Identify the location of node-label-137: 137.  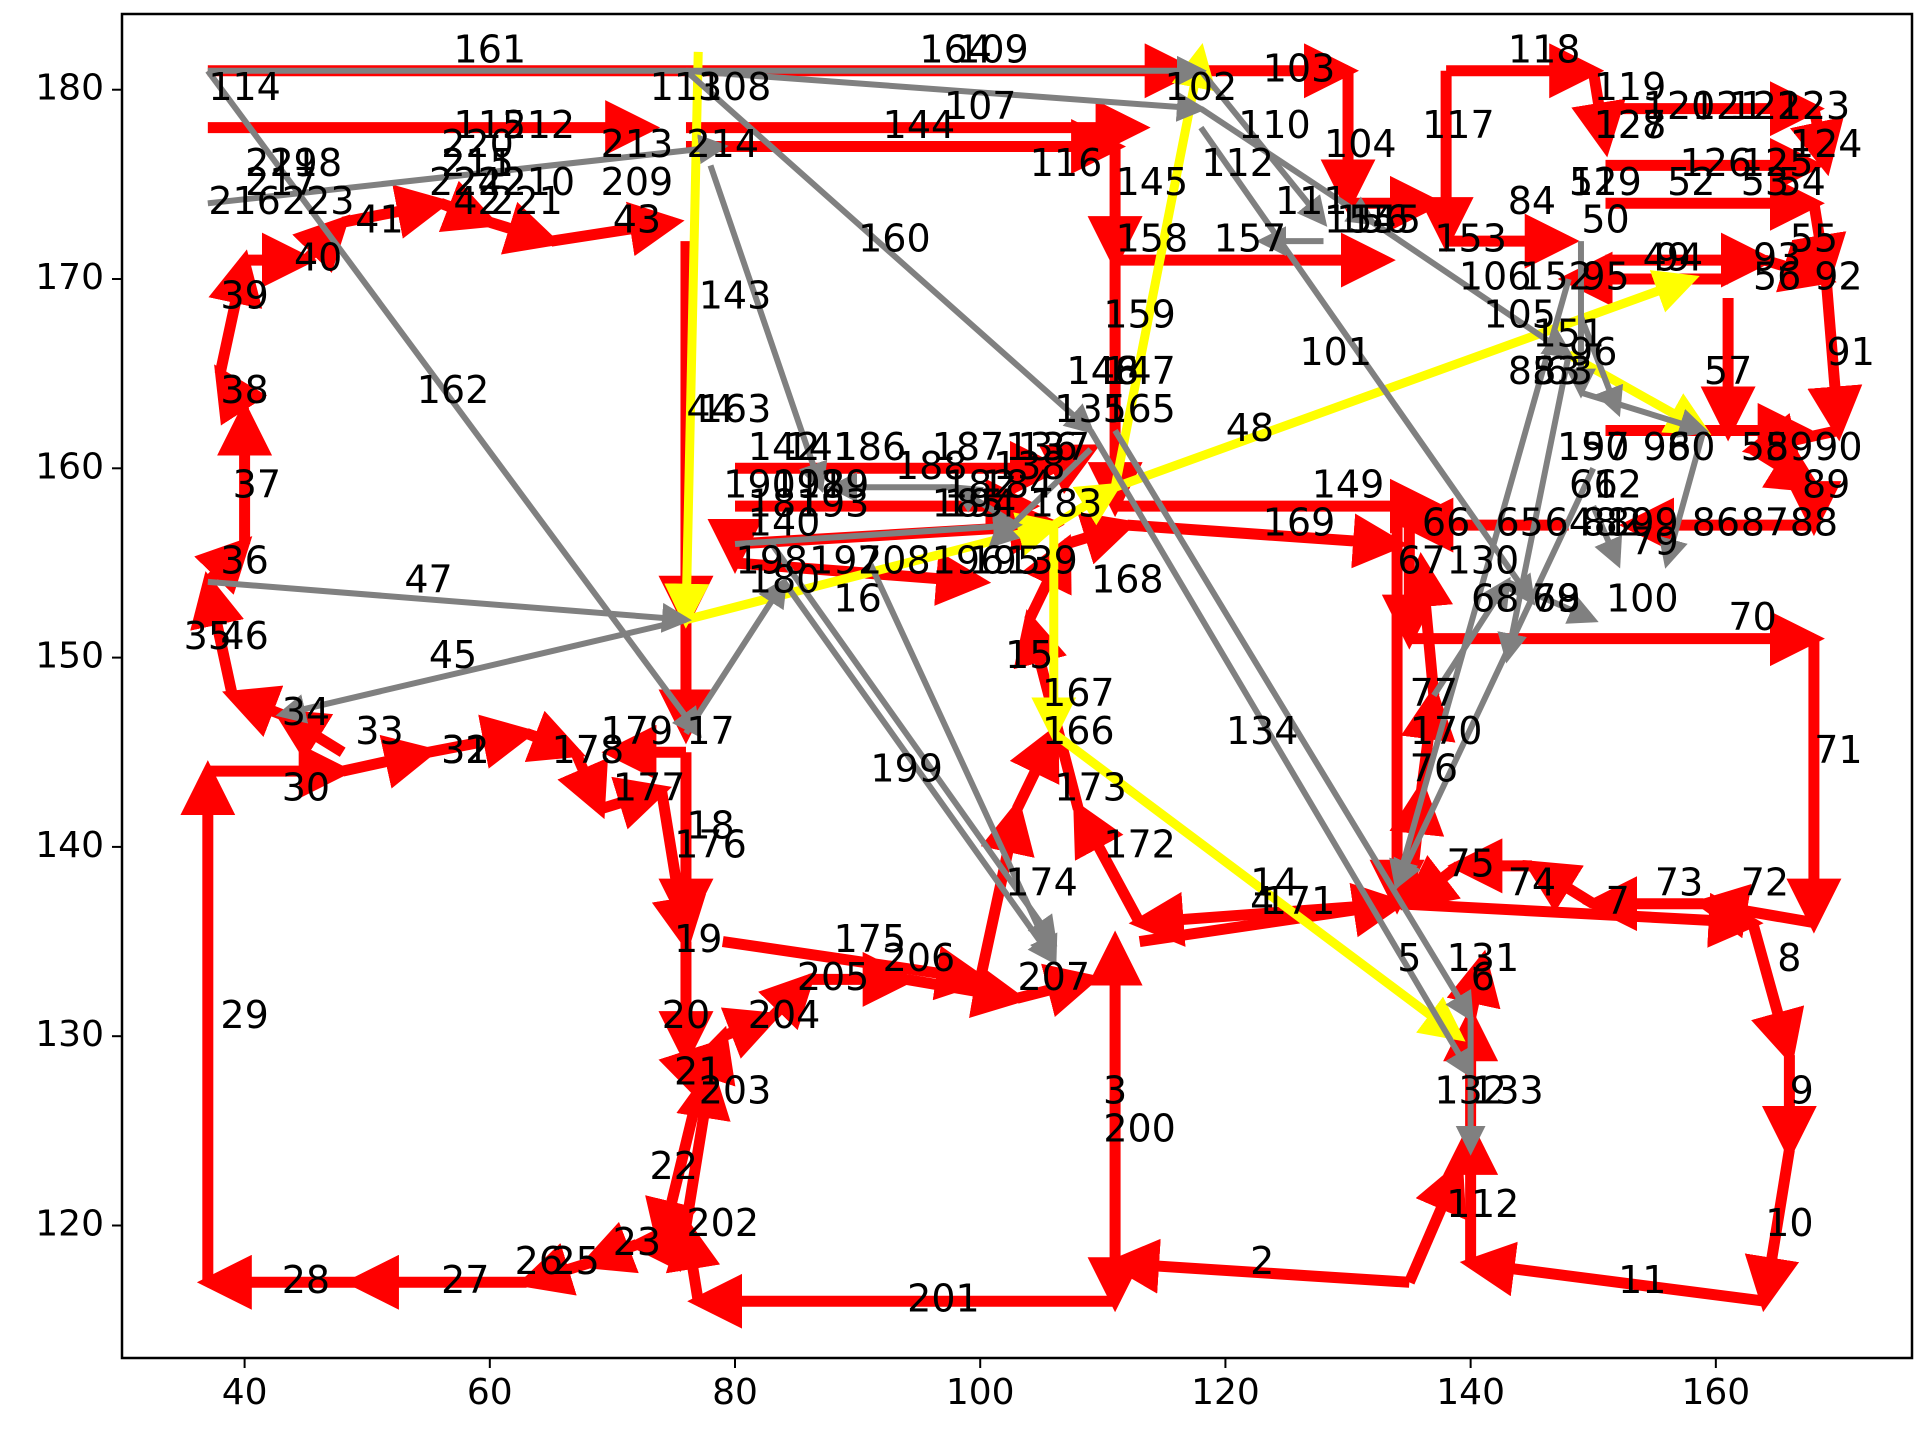
(1054, 447).